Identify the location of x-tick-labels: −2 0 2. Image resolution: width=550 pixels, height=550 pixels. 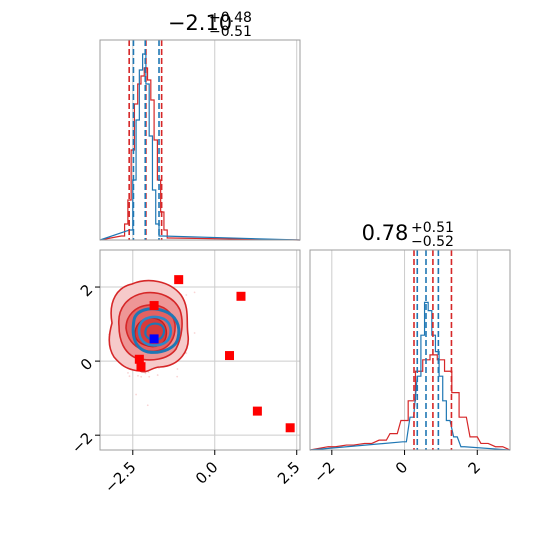
(397, 468).